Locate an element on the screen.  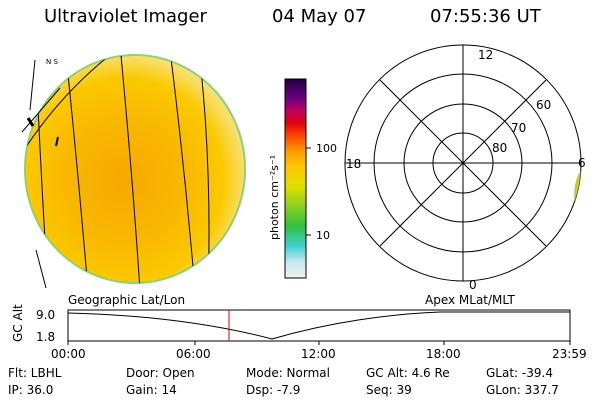
mlt-label-0: 0 is located at coordinates (473, 285).